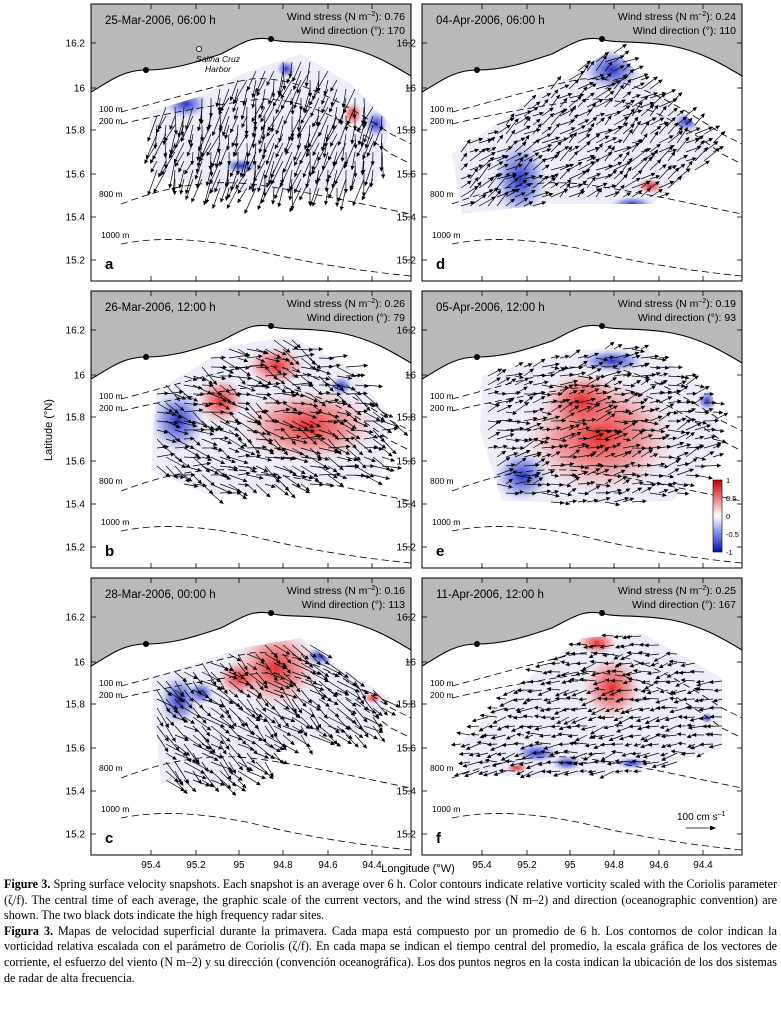 This screenshot has width=781, height=1020. I want to click on y-tick-label: 15.6, so click(76, 175).